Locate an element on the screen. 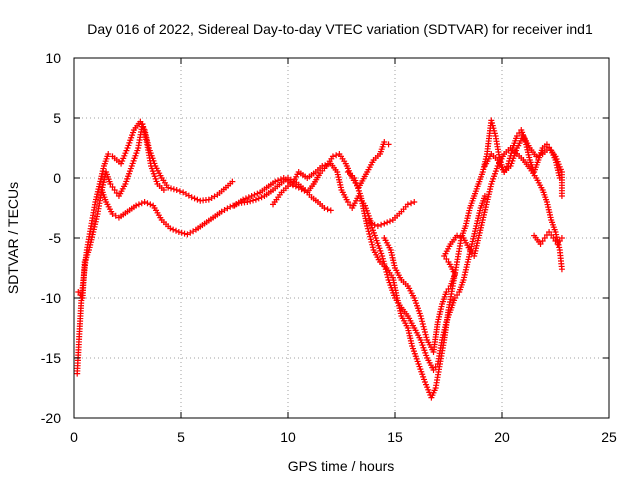  y-axis-label: SDTVAR / TECUs is located at coordinates (13, 238).